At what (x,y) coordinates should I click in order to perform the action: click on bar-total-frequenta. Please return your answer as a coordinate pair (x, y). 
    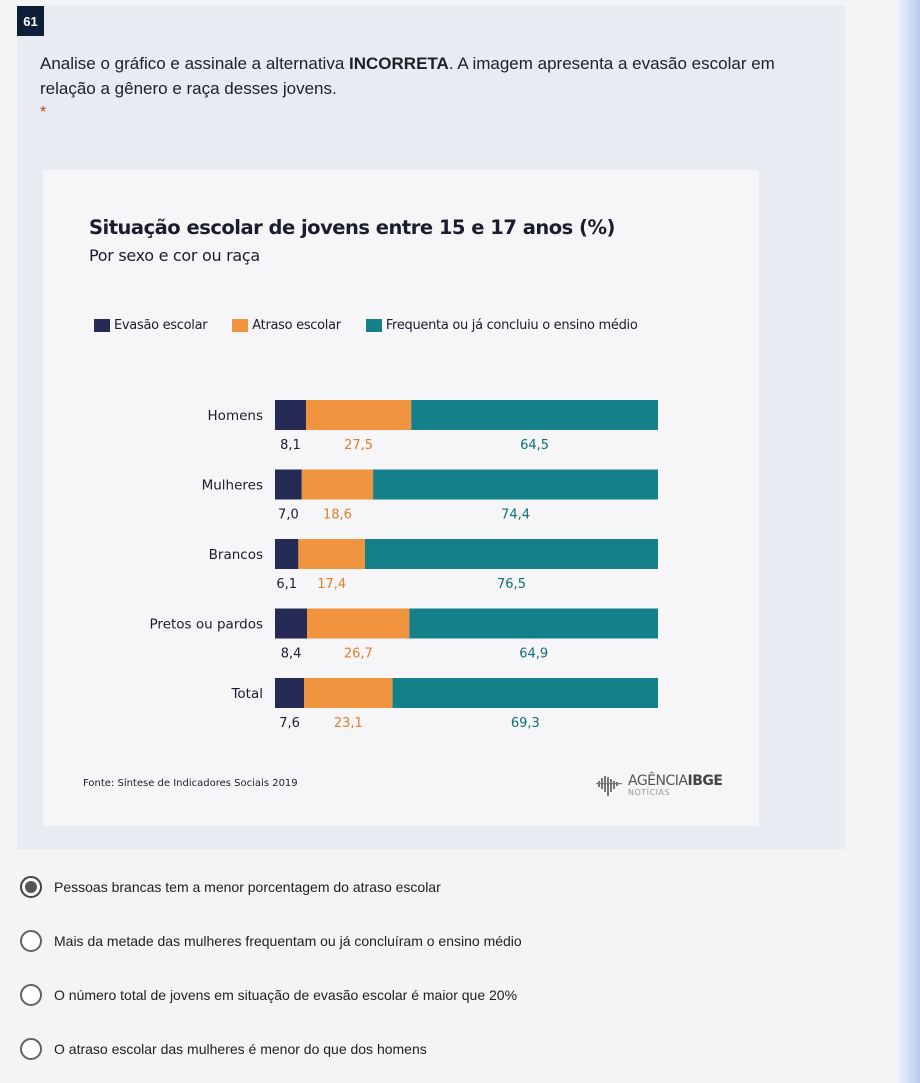
    Looking at the image, I should click on (525, 693).